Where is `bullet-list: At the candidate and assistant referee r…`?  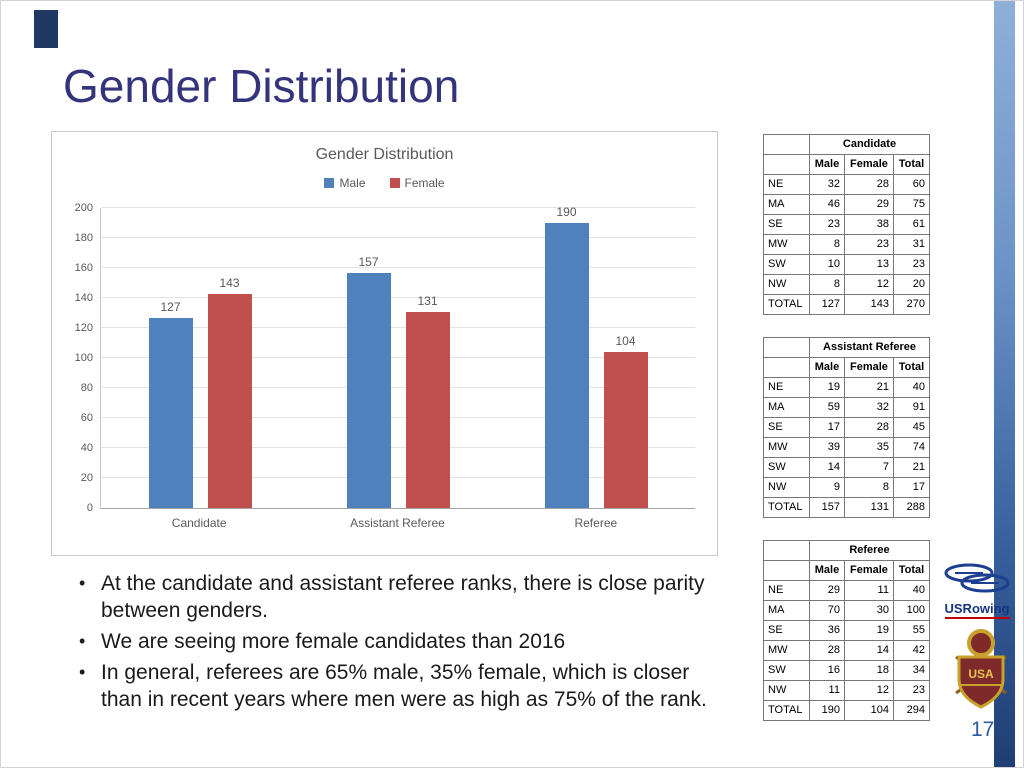 bullet-list: At the candidate and assistant referee r… is located at coordinates (395, 644).